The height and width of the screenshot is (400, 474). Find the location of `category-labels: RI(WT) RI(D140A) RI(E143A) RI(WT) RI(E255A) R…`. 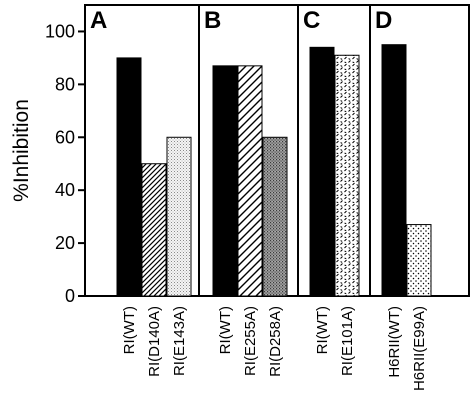

category-labels: RI(WT) RI(D140A) RI(E143A) RI(WT) RI(E255A) R… is located at coordinates (274, 348).